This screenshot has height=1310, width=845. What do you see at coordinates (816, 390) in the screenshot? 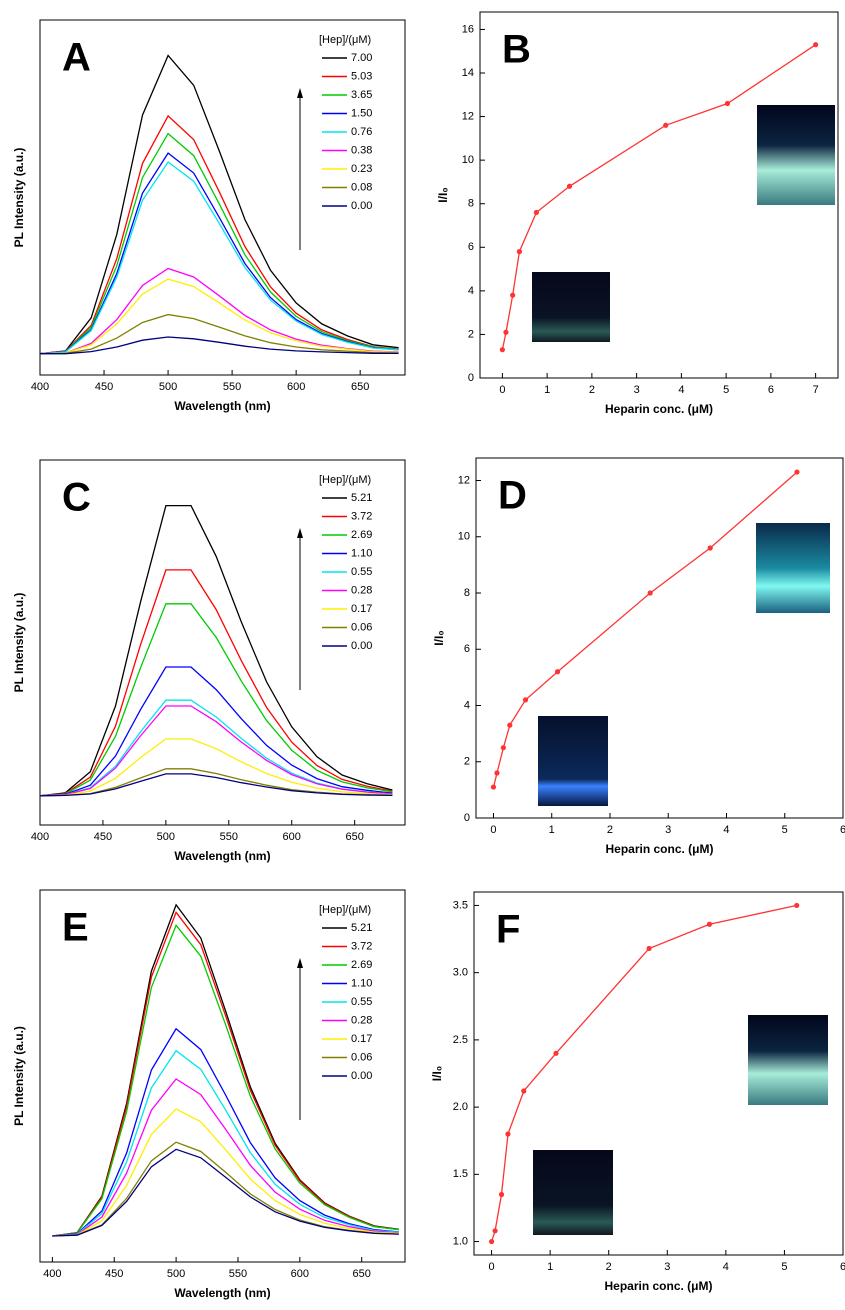
I see `x-tick-label: 7` at bounding box center [816, 390].